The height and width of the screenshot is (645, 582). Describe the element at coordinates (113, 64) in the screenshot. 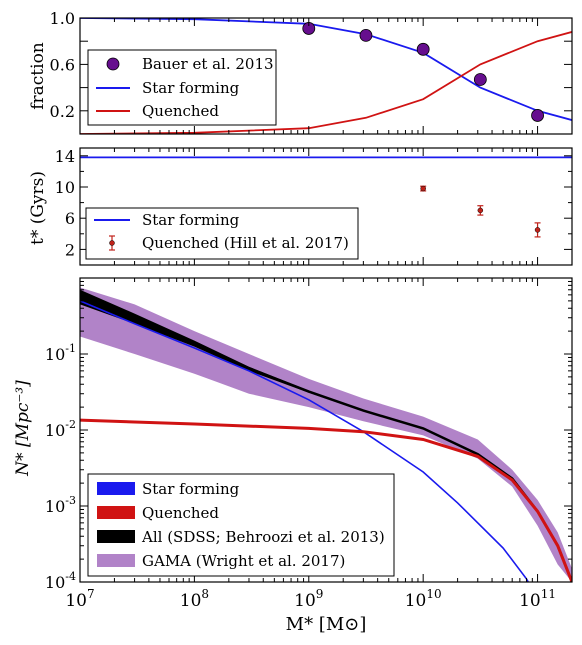

I see `legend-bauer-marker` at that location.